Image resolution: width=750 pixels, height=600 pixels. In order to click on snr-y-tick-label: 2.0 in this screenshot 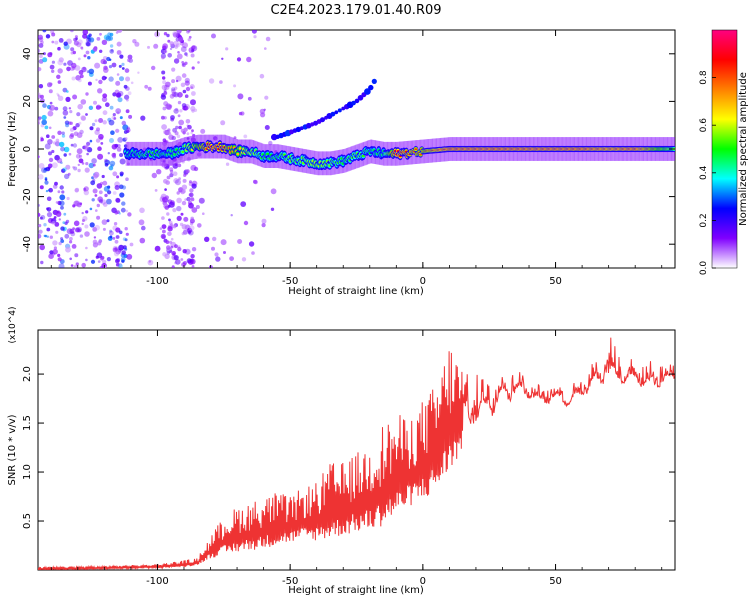, I will do `click(27, 374)`.